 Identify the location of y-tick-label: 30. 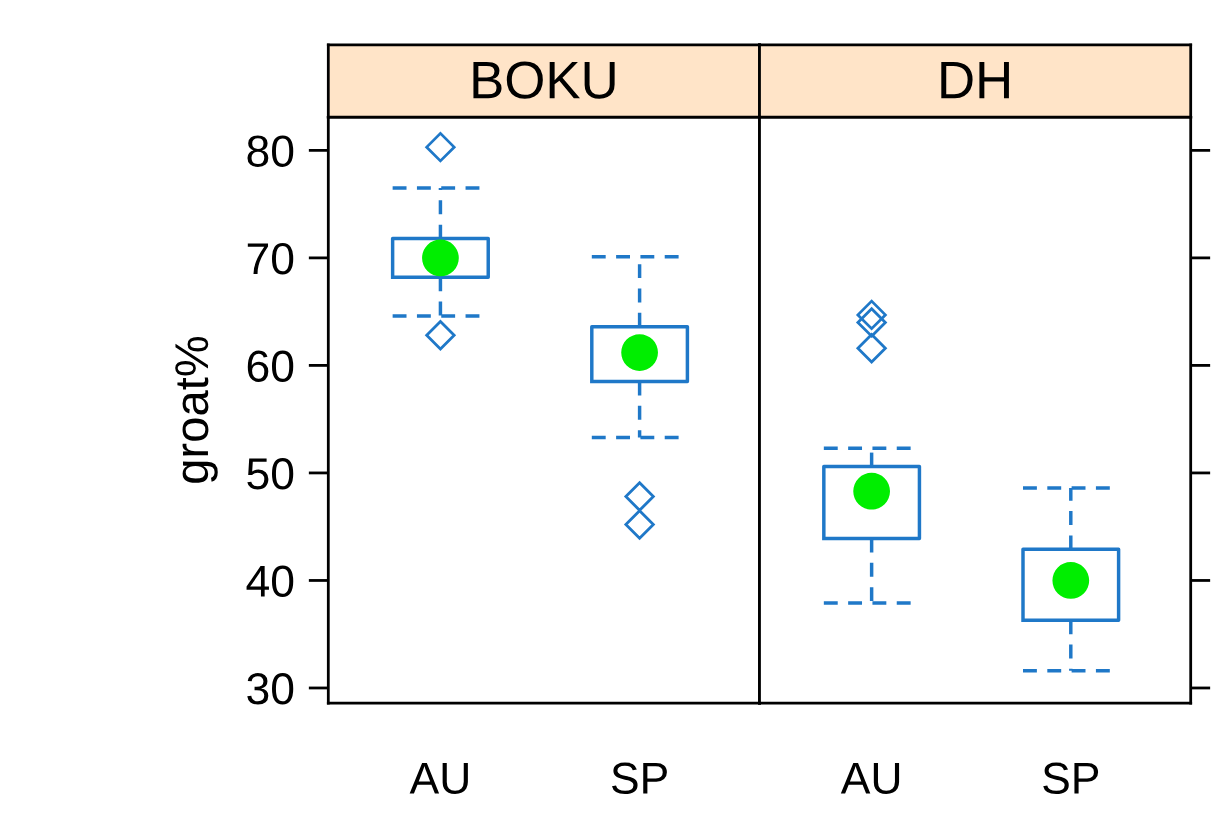
(270, 689).